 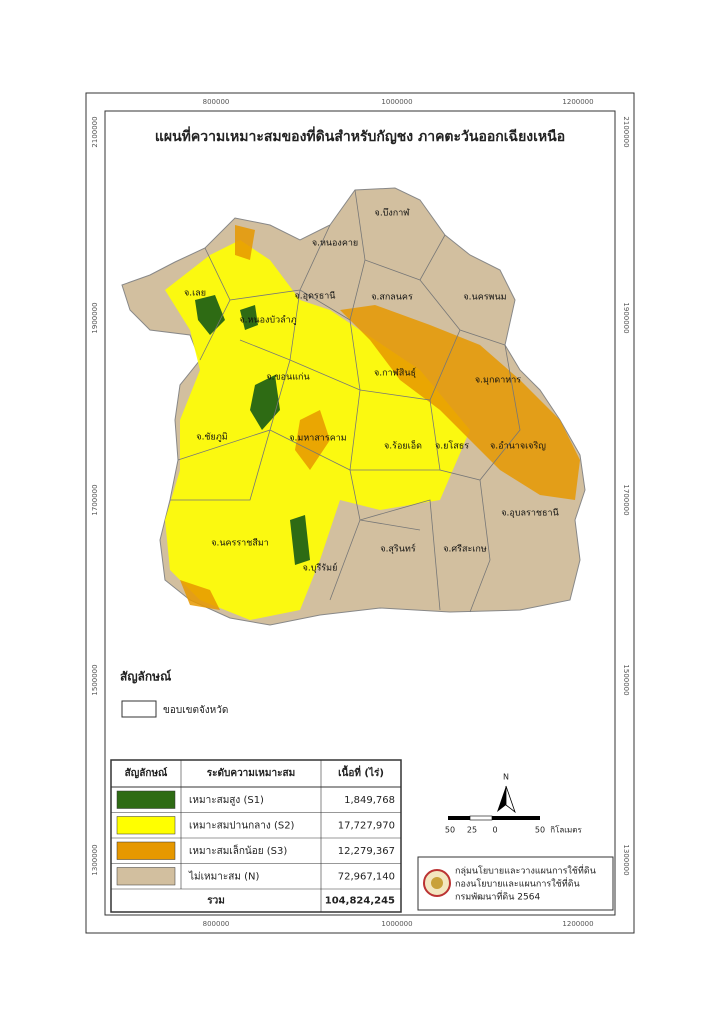 I want to click on province-label: จ.อำนาจเจริญ, so click(x=518, y=446).